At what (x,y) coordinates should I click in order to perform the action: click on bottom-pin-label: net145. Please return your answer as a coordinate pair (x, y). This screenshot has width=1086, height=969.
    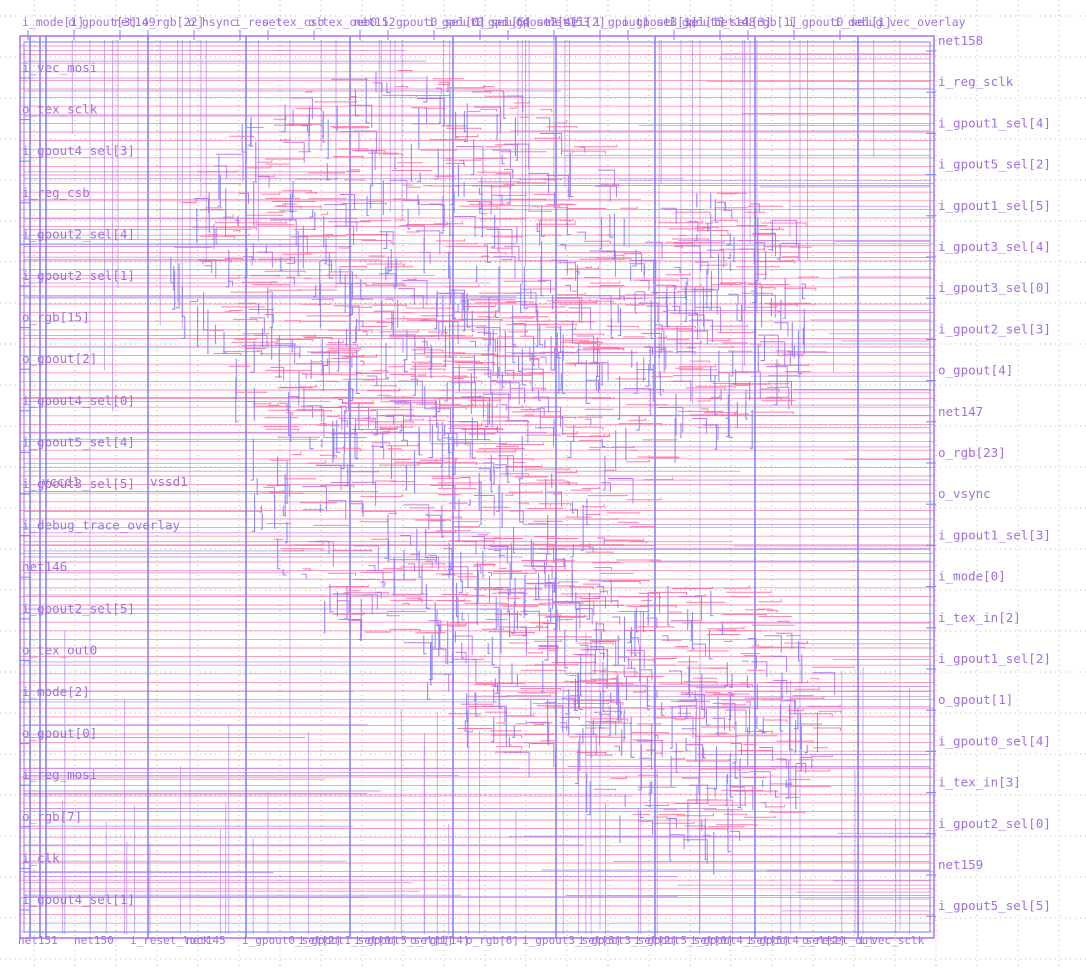
    Looking at the image, I should click on (206, 940).